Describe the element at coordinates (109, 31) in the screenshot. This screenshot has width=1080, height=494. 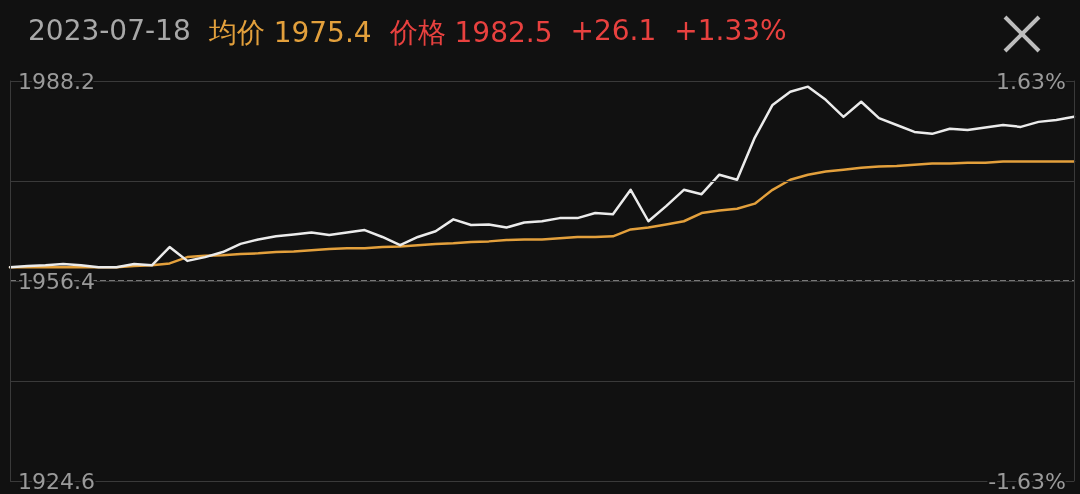
I see `chart-title: 2023-07-18` at that location.